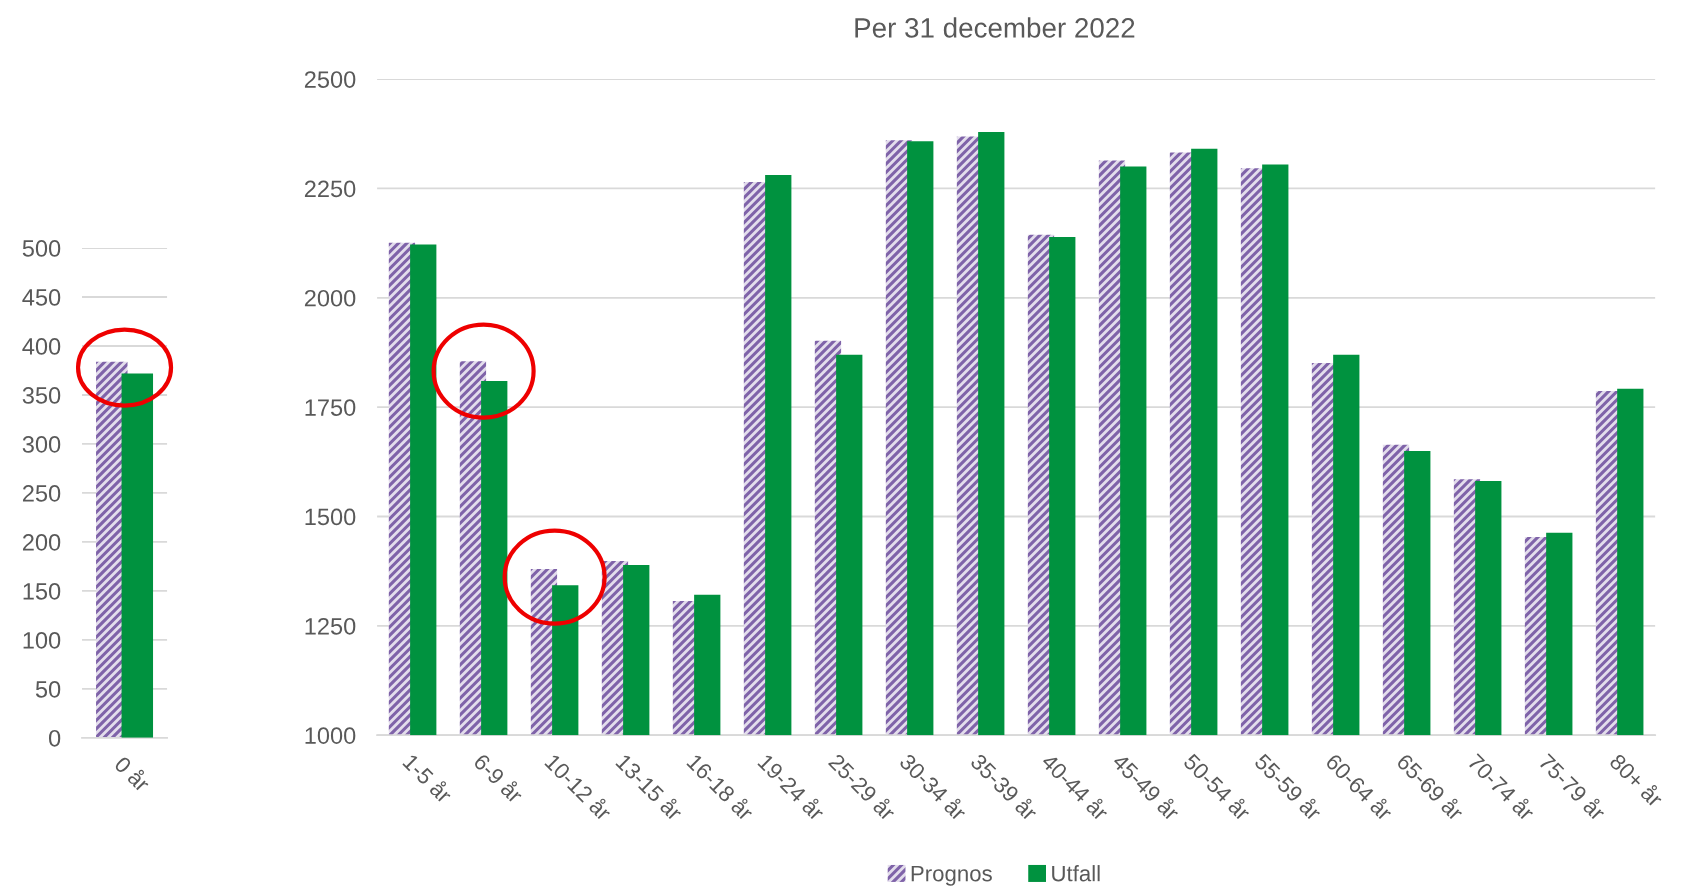 Image resolution: width=1691 pixels, height=889 pixels. What do you see at coordinates (41, 493) in the screenshot?
I see `y-tick-label: 250` at bounding box center [41, 493].